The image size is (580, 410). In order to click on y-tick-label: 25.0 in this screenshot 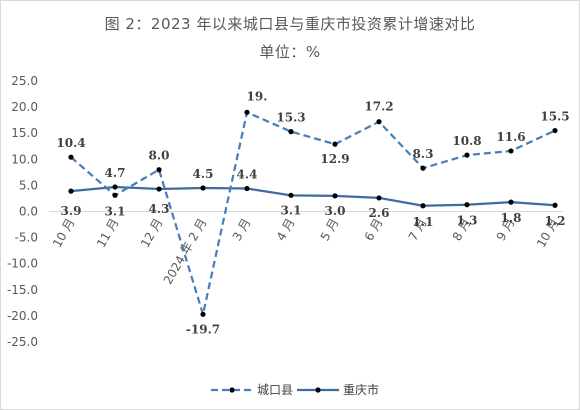, I will do `click(24, 81)`.